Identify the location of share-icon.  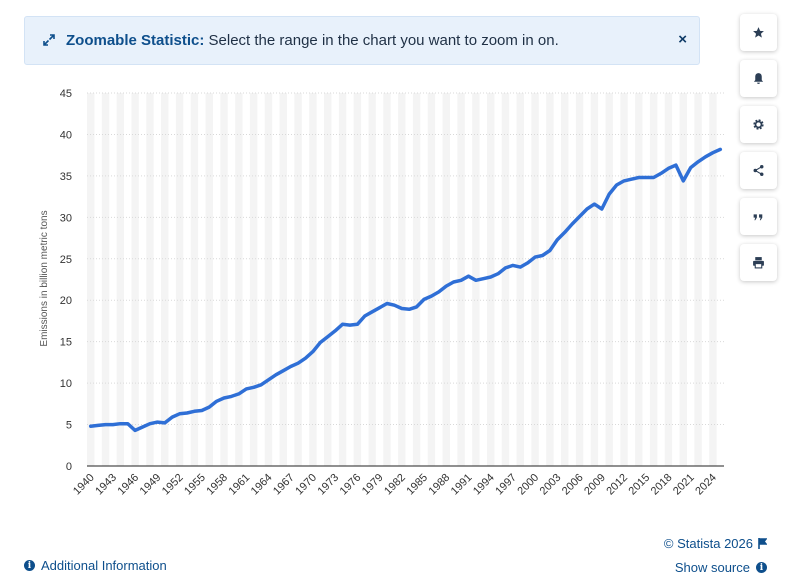
(758, 170).